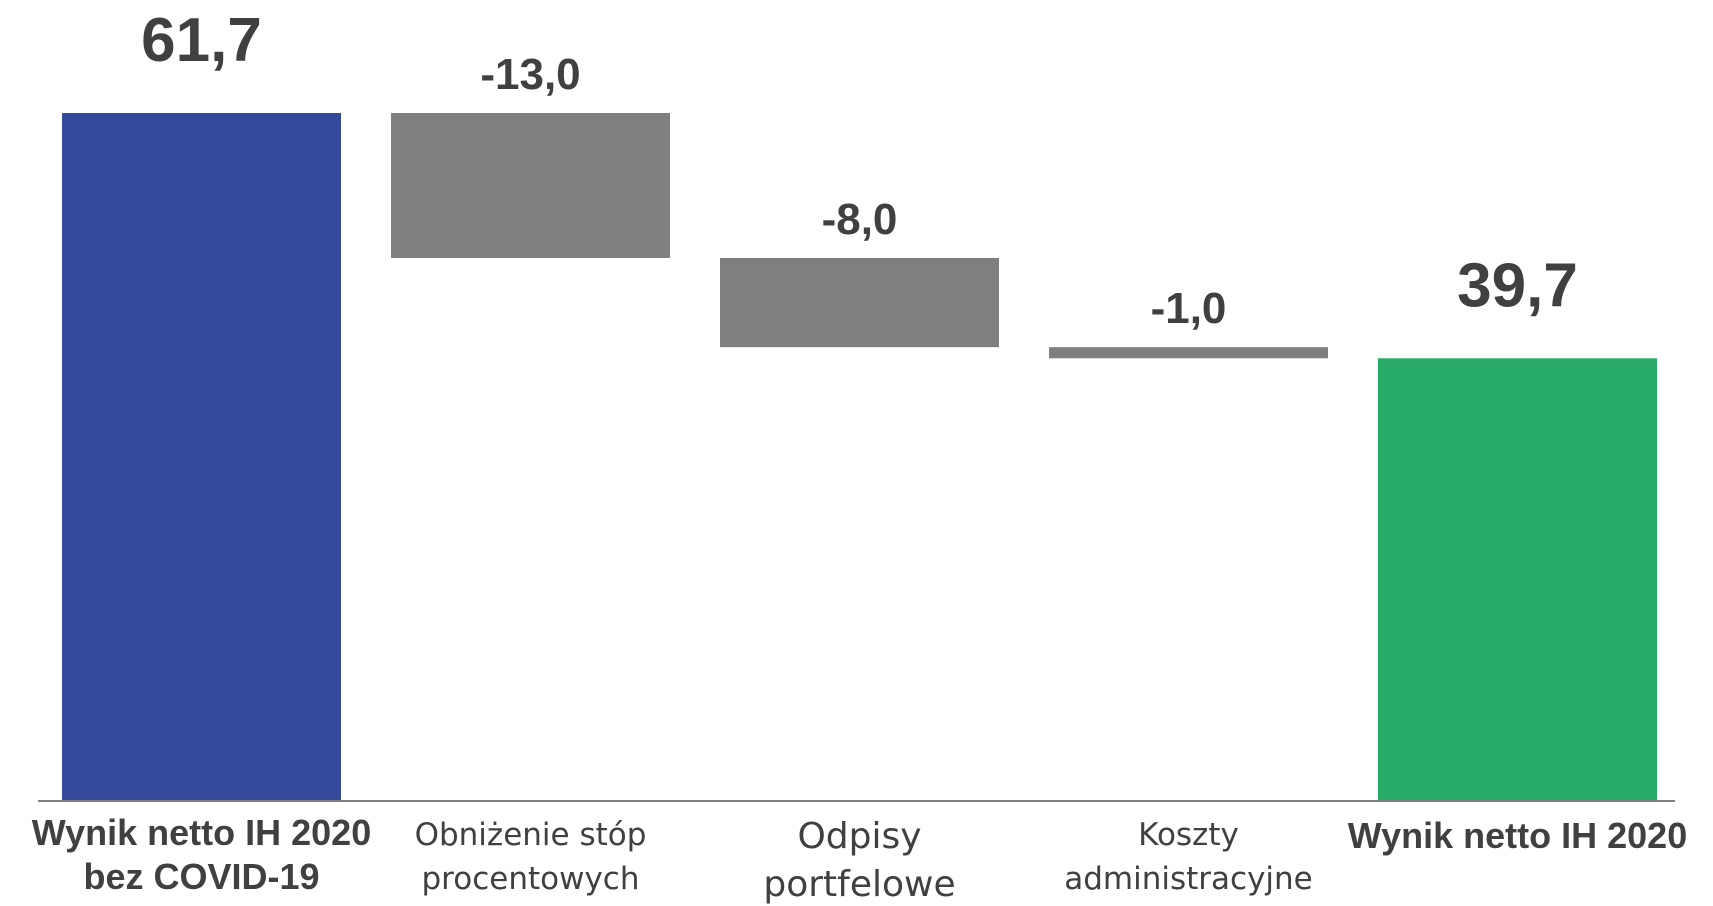 This screenshot has width=1713, height=906. Describe the element at coordinates (531, 879) in the screenshot. I see `category-label-1-line-1: procentowych` at that location.